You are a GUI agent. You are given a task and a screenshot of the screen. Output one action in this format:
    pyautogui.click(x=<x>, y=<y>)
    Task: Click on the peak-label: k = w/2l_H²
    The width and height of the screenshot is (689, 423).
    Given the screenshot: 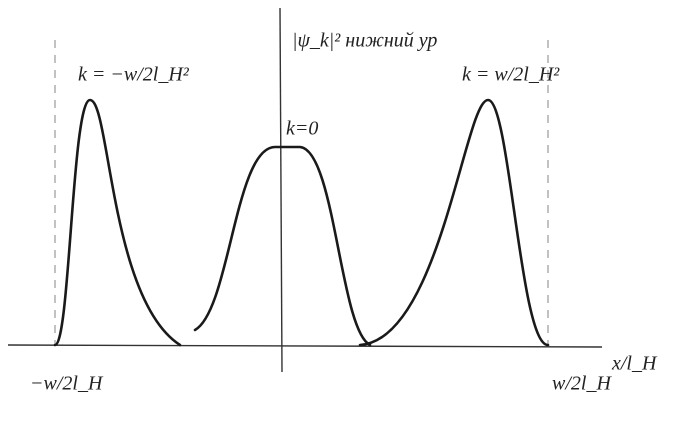 What is the action you would take?
    pyautogui.click(x=511, y=75)
    